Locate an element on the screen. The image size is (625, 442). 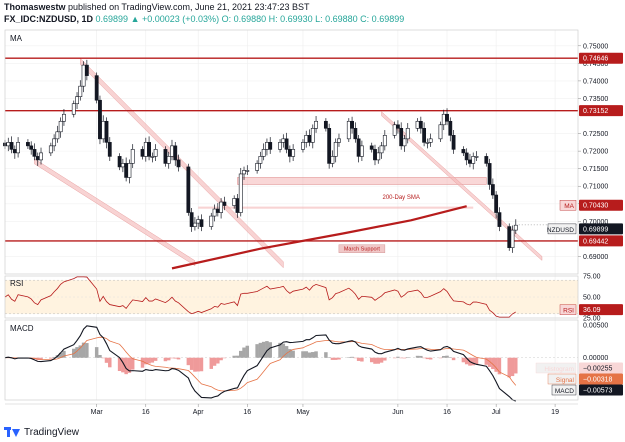
level-price-label-2: 0.69442 is located at coordinates (595, 241).